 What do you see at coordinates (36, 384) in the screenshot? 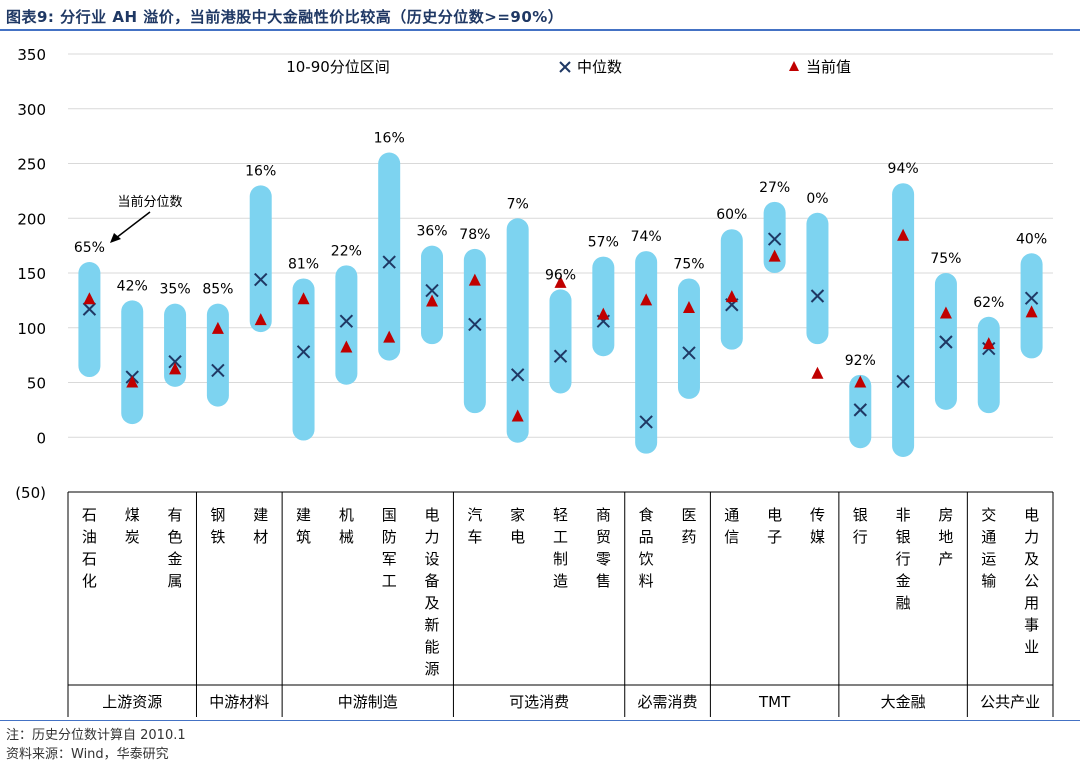
I see `y-tick-label: 50` at bounding box center [36, 384].